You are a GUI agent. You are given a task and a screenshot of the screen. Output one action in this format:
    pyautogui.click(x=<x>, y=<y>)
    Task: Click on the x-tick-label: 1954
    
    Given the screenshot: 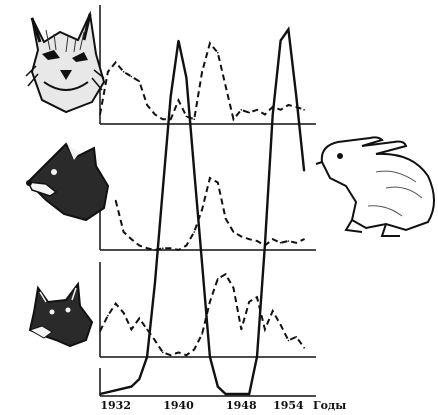 What is the action you would take?
    pyautogui.click(x=288, y=405)
    